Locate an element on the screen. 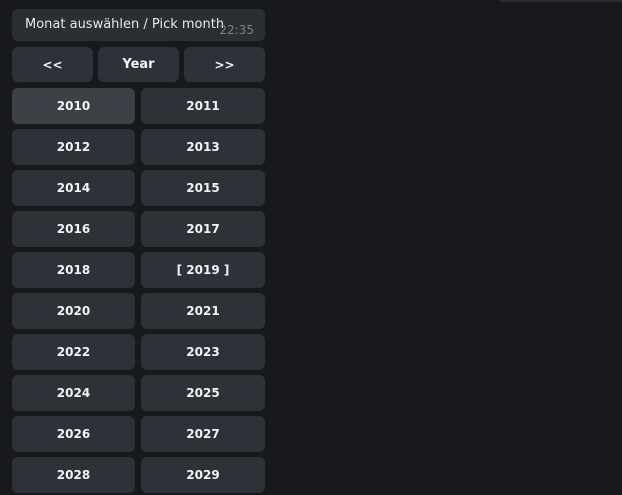 The width and height of the screenshot is (622, 495). year-button: 2024 is located at coordinates (73, 393).